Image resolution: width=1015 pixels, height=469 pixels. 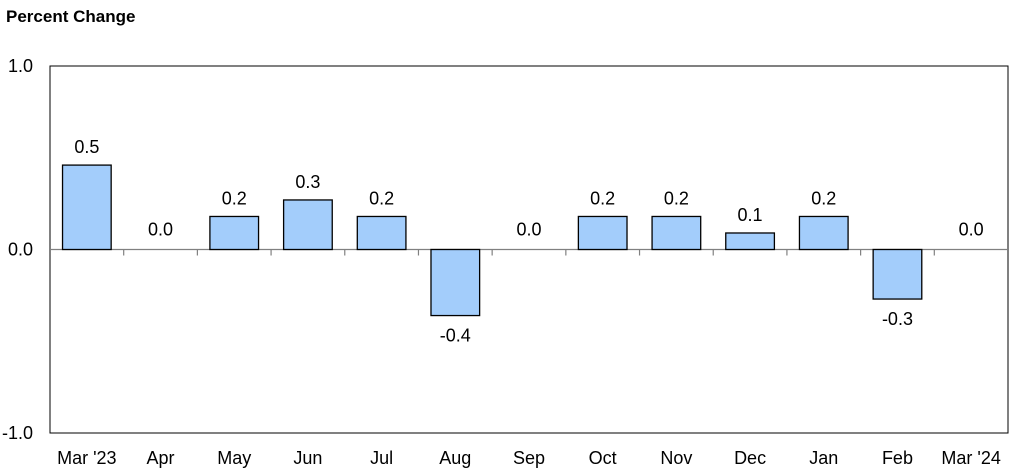 What do you see at coordinates (307, 182) in the screenshot?
I see `data-label: 0.3` at bounding box center [307, 182].